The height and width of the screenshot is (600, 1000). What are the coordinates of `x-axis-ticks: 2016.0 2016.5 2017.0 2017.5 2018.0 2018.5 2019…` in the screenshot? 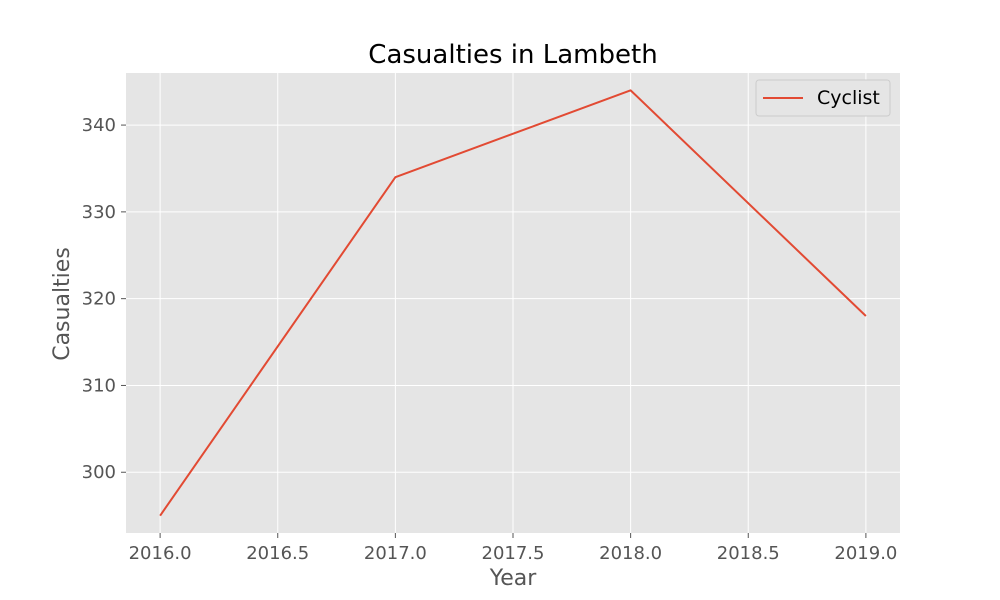 It's located at (513, 548).